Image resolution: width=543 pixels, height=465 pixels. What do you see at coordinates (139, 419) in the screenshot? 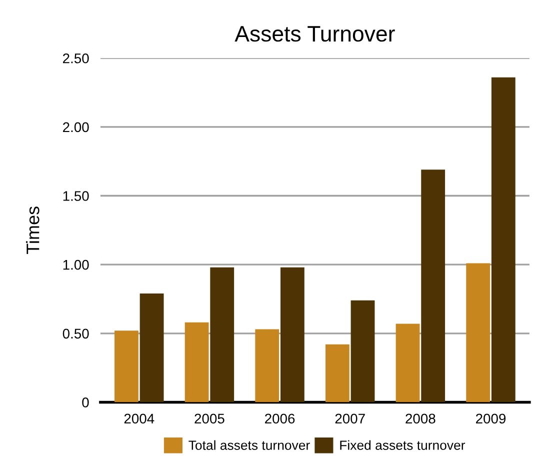
I see `x-tick-label: 2004` at bounding box center [139, 419].